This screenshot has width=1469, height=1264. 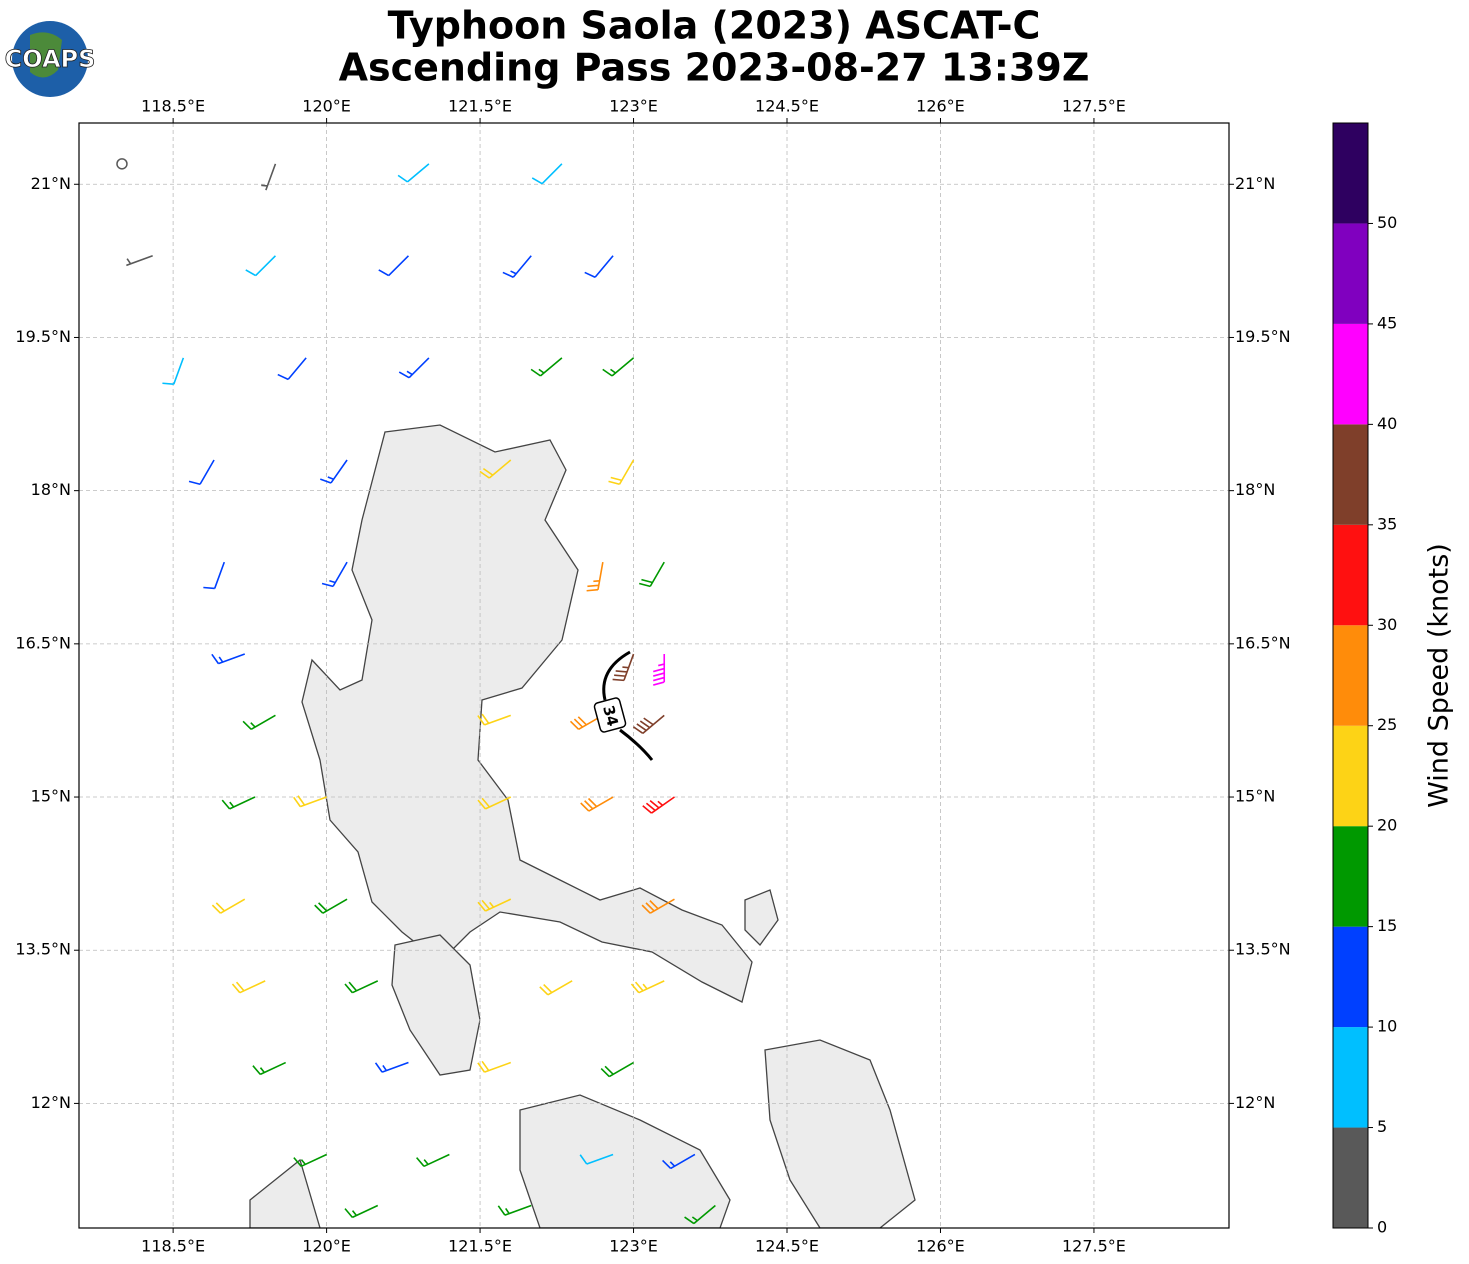 What do you see at coordinates (1387, 724) in the screenshot?
I see `colorbar-tick-label: 25` at bounding box center [1387, 724].